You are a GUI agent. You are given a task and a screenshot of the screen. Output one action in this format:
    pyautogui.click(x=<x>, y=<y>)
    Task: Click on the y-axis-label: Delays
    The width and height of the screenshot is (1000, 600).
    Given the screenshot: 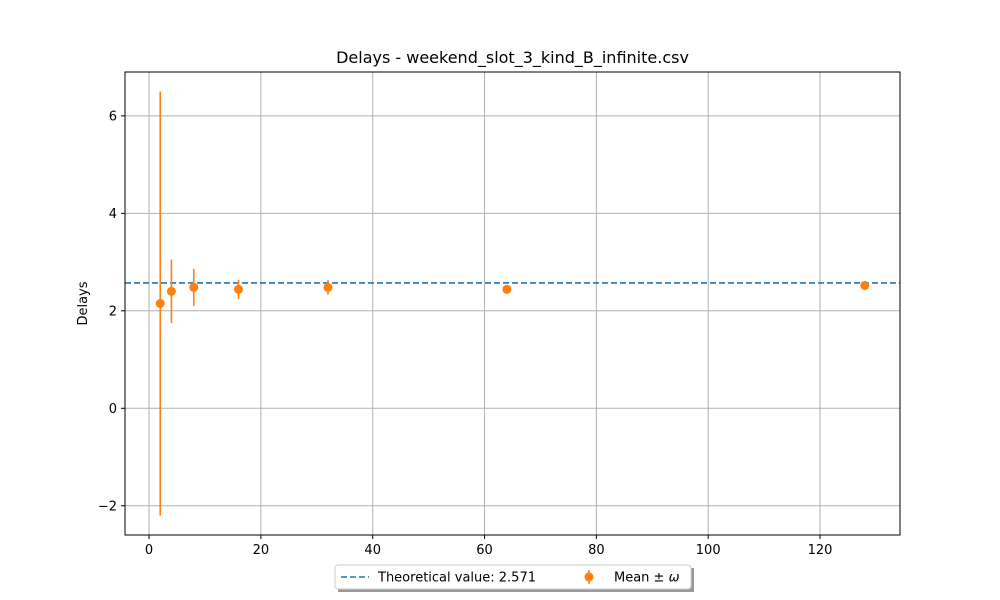 What is the action you would take?
    pyautogui.click(x=83, y=303)
    